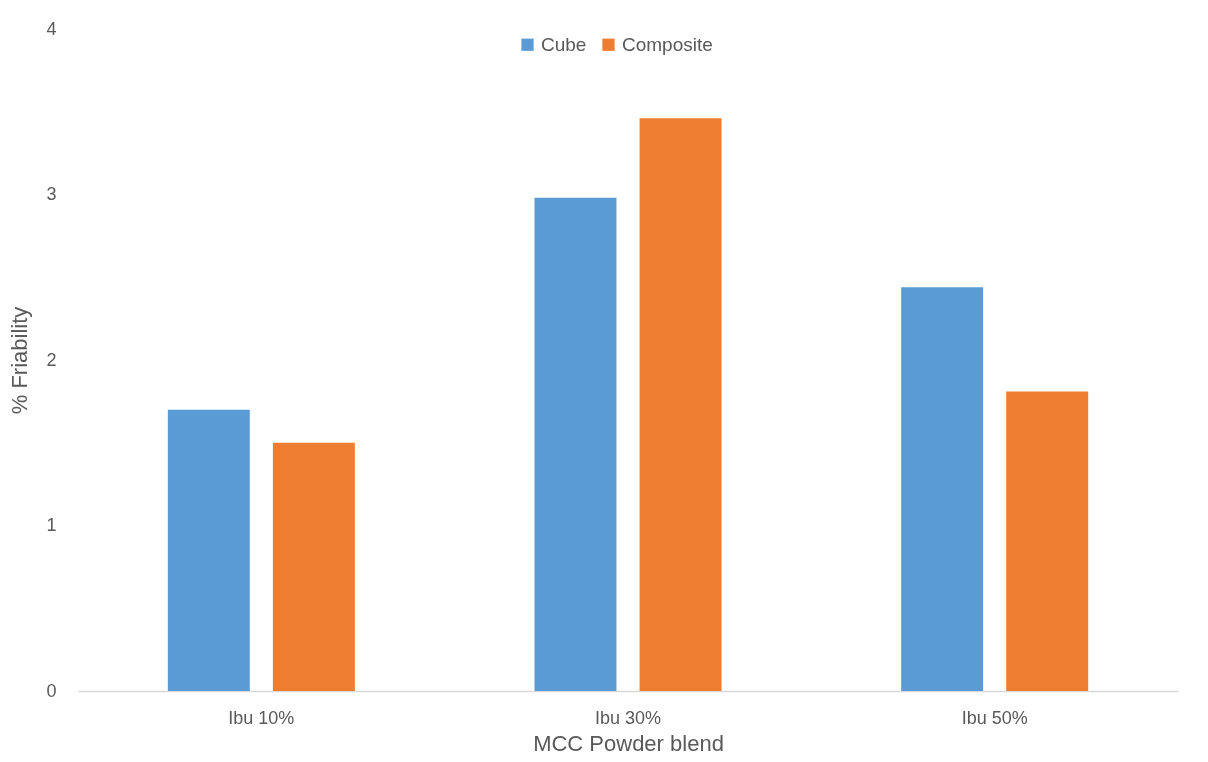  I want to click on x-tick-label: Ibu 30%, so click(628, 717).